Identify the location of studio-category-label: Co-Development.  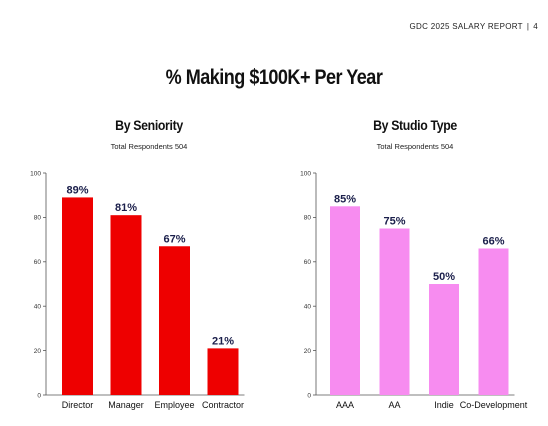
(494, 405).